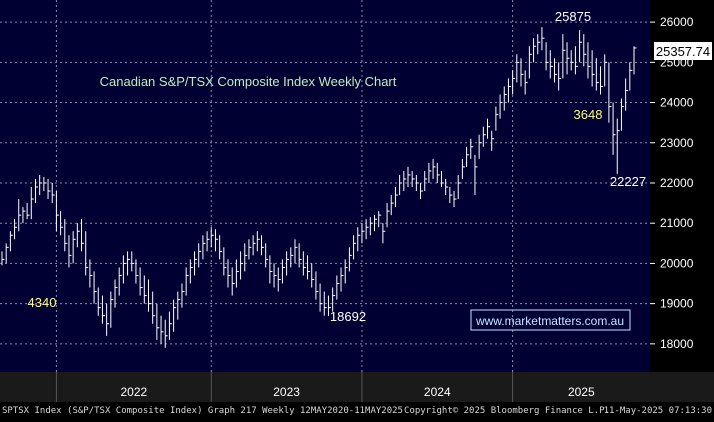 Image resolution: width=714 pixels, height=422 pixels. What do you see at coordinates (677, 344) in the screenshot?
I see `y-tick-label: 18000` at bounding box center [677, 344].